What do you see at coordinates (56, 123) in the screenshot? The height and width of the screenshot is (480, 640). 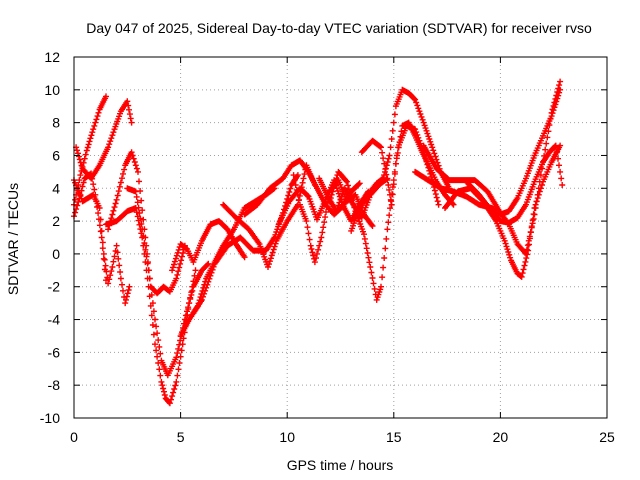 I see `y-tick-label: 8` at bounding box center [56, 123].